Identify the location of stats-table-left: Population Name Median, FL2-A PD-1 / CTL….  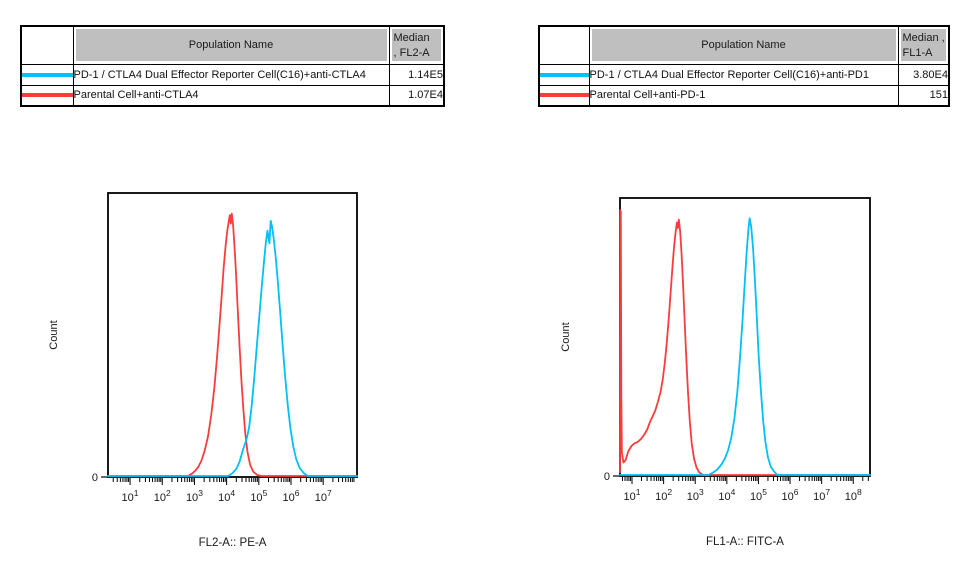
(232, 66).